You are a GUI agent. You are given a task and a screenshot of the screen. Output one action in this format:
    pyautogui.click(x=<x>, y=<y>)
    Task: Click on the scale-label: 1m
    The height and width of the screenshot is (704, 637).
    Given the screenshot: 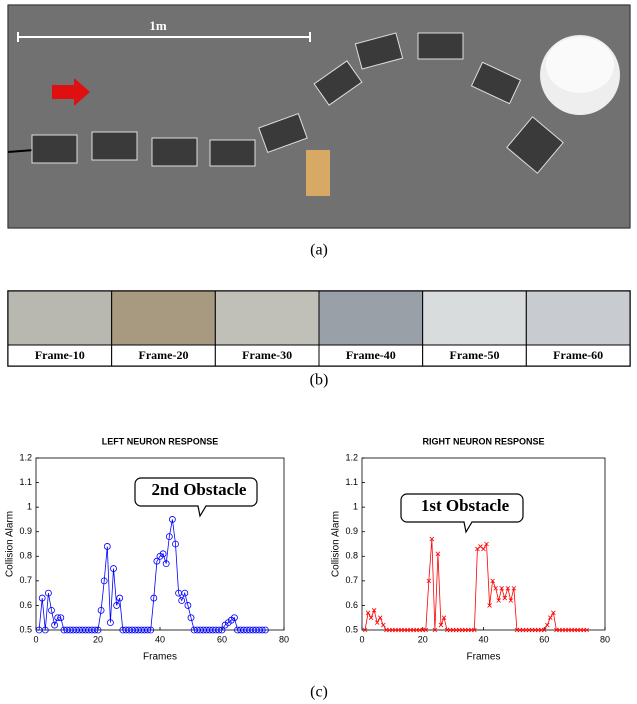 What is the action you would take?
    pyautogui.click(x=158, y=25)
    